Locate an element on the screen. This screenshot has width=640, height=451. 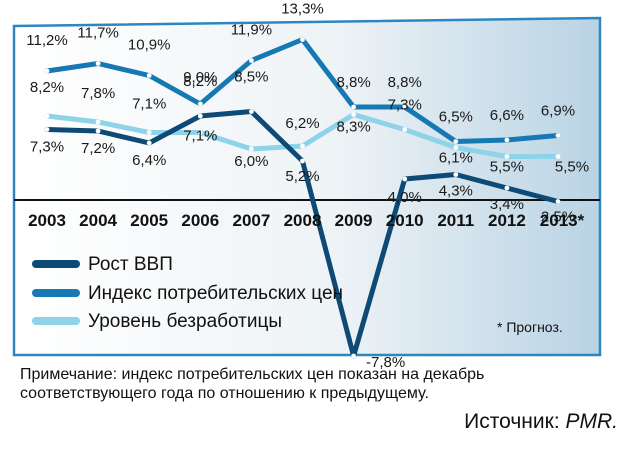
data-label-1-6: 8,8% is located at coordinates (353, 82).